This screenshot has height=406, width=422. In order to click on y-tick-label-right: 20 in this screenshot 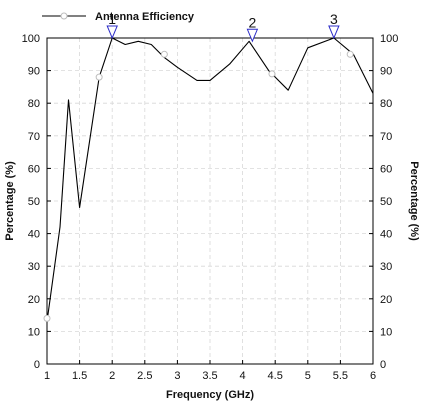, I will do `click(386, 300)`.